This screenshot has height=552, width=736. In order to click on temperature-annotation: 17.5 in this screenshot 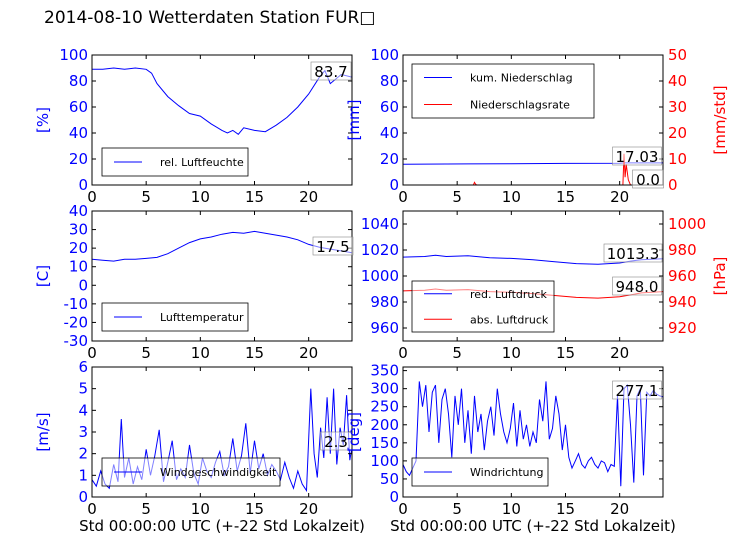, I will do `click(332, 247)`.